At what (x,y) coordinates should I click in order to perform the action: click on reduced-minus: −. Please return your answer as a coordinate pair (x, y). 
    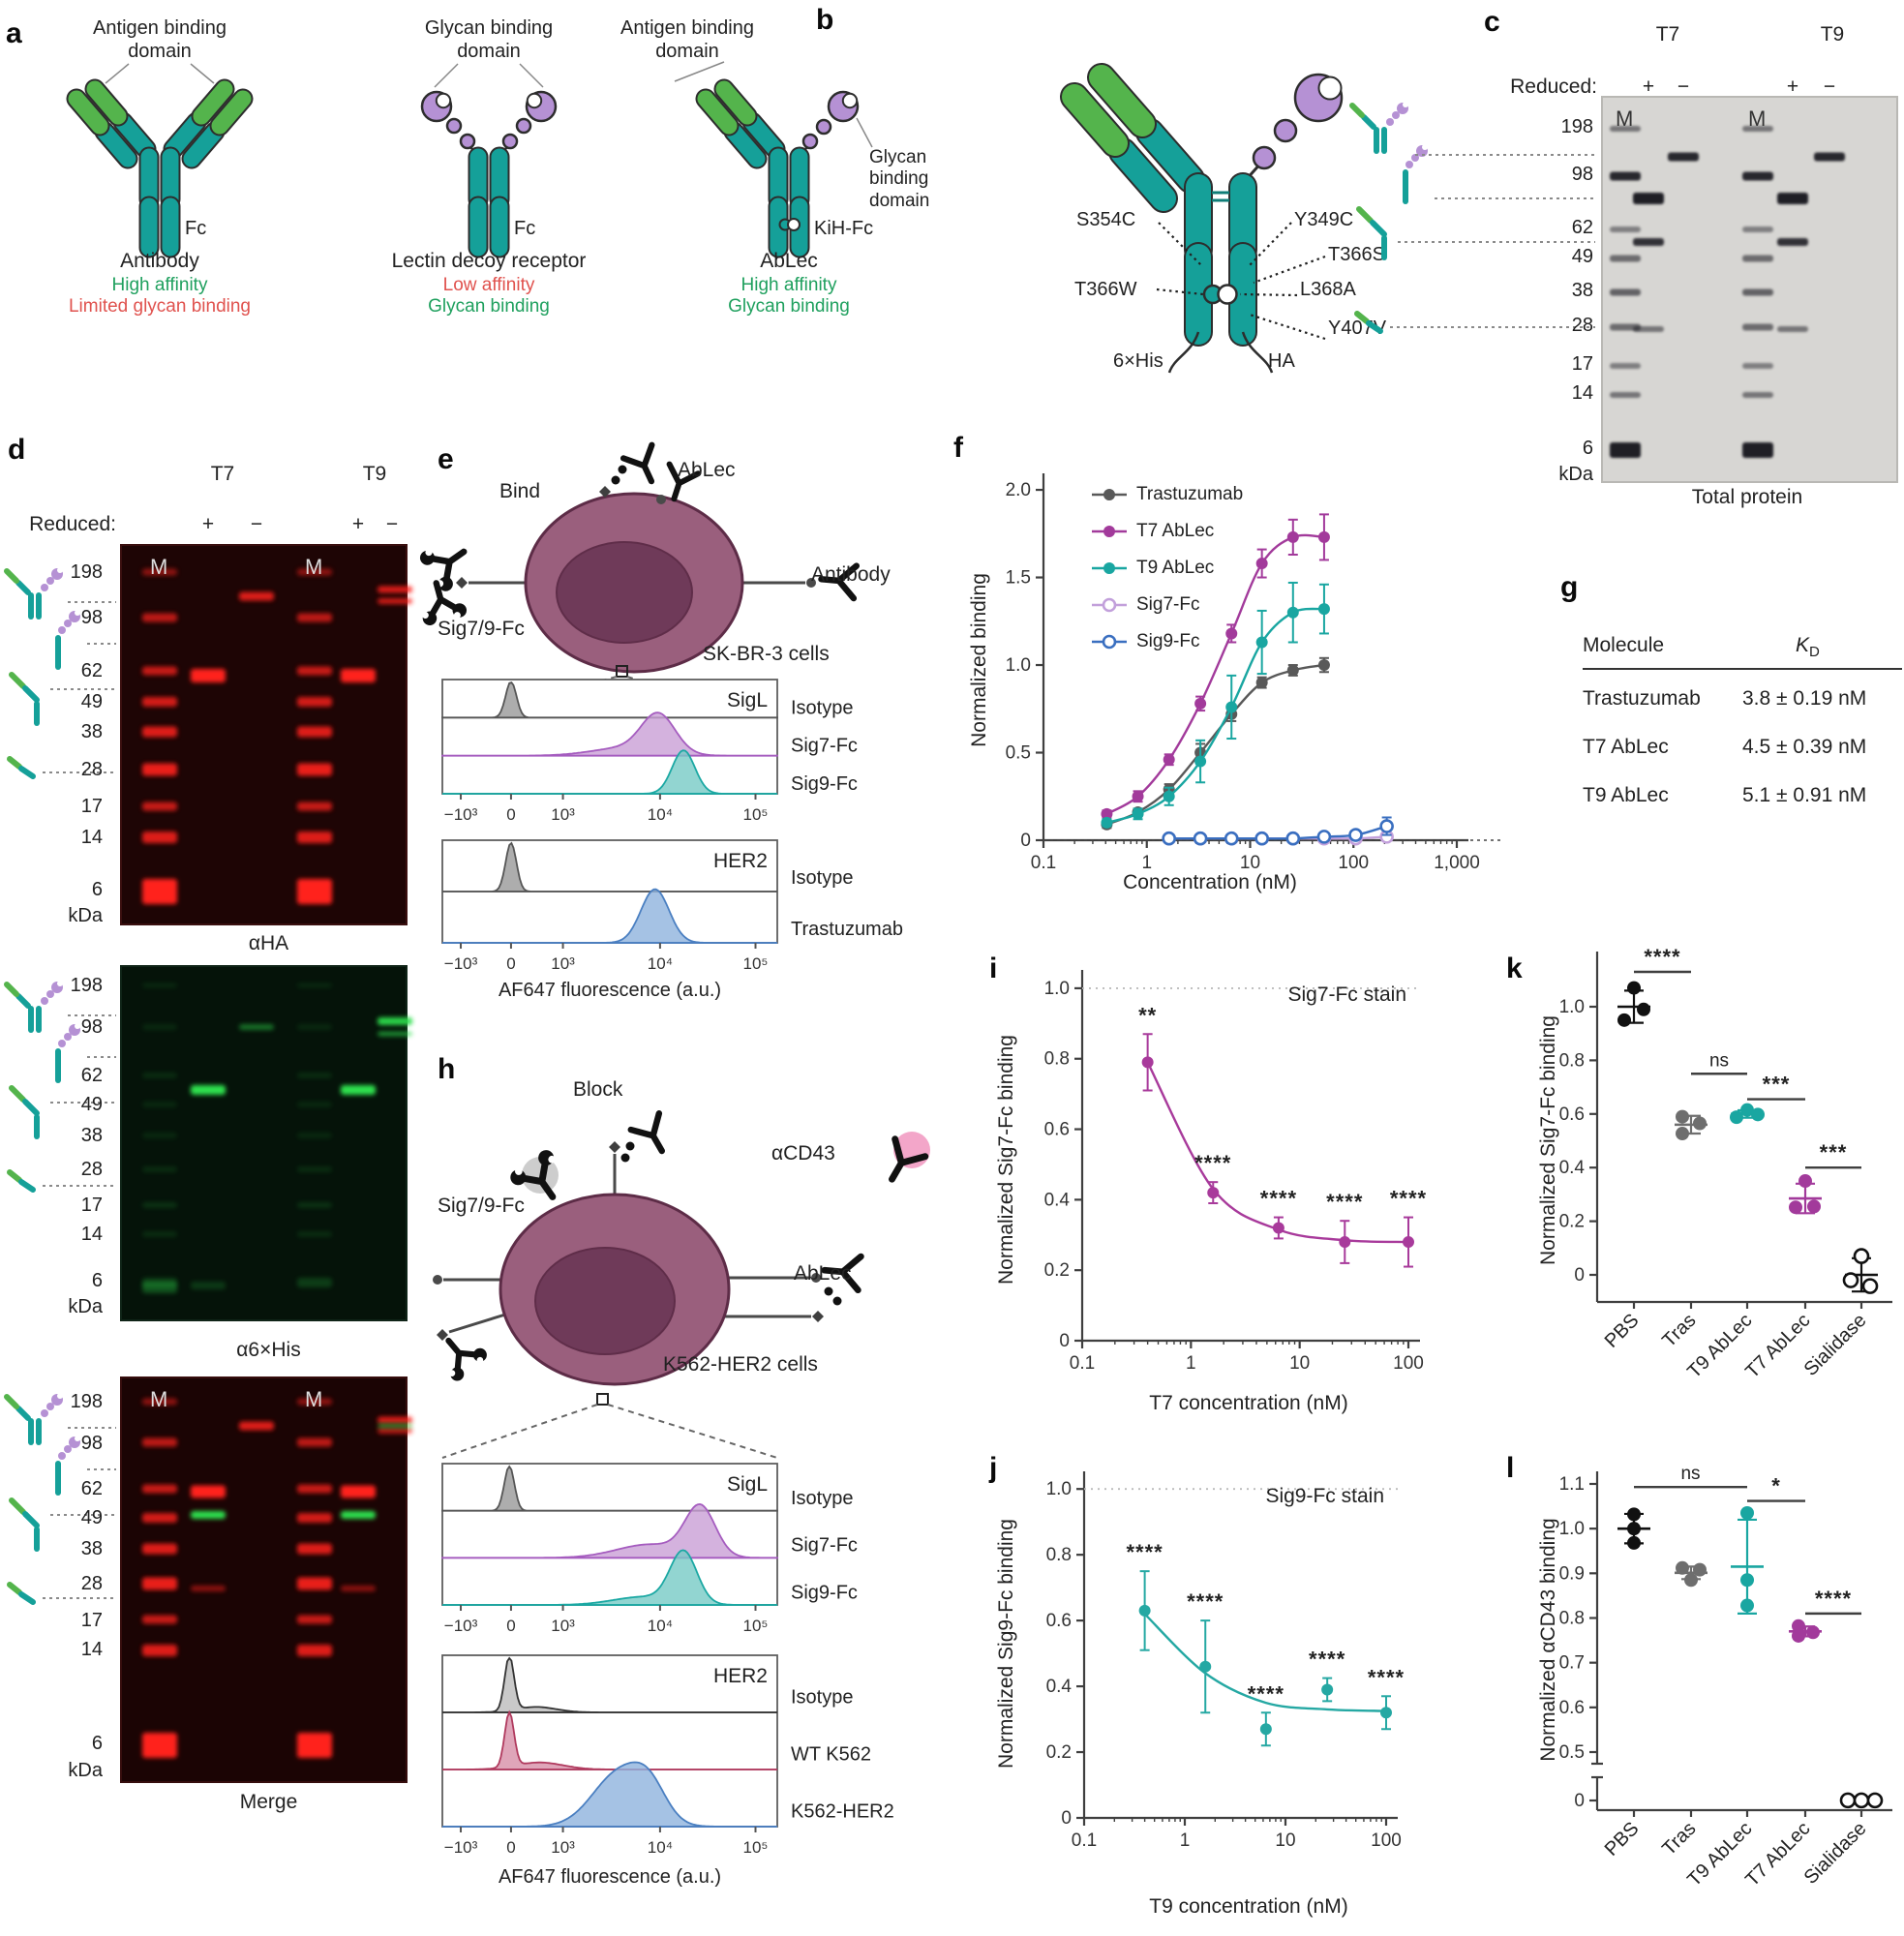
    Looking at the image, I should click on (1684, 87).